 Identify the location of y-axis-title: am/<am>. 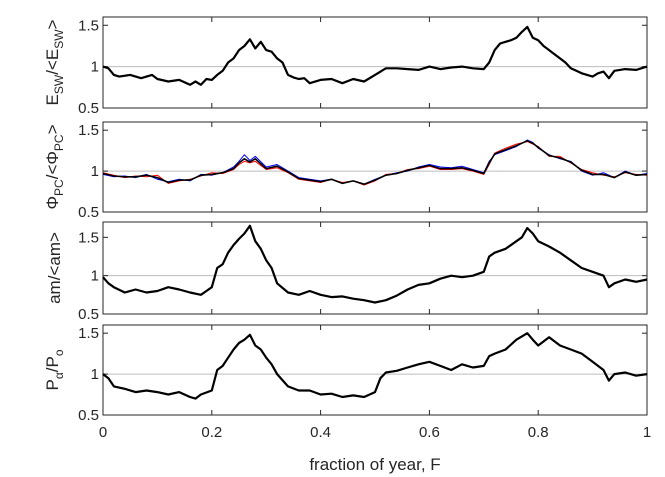
(54, 268).